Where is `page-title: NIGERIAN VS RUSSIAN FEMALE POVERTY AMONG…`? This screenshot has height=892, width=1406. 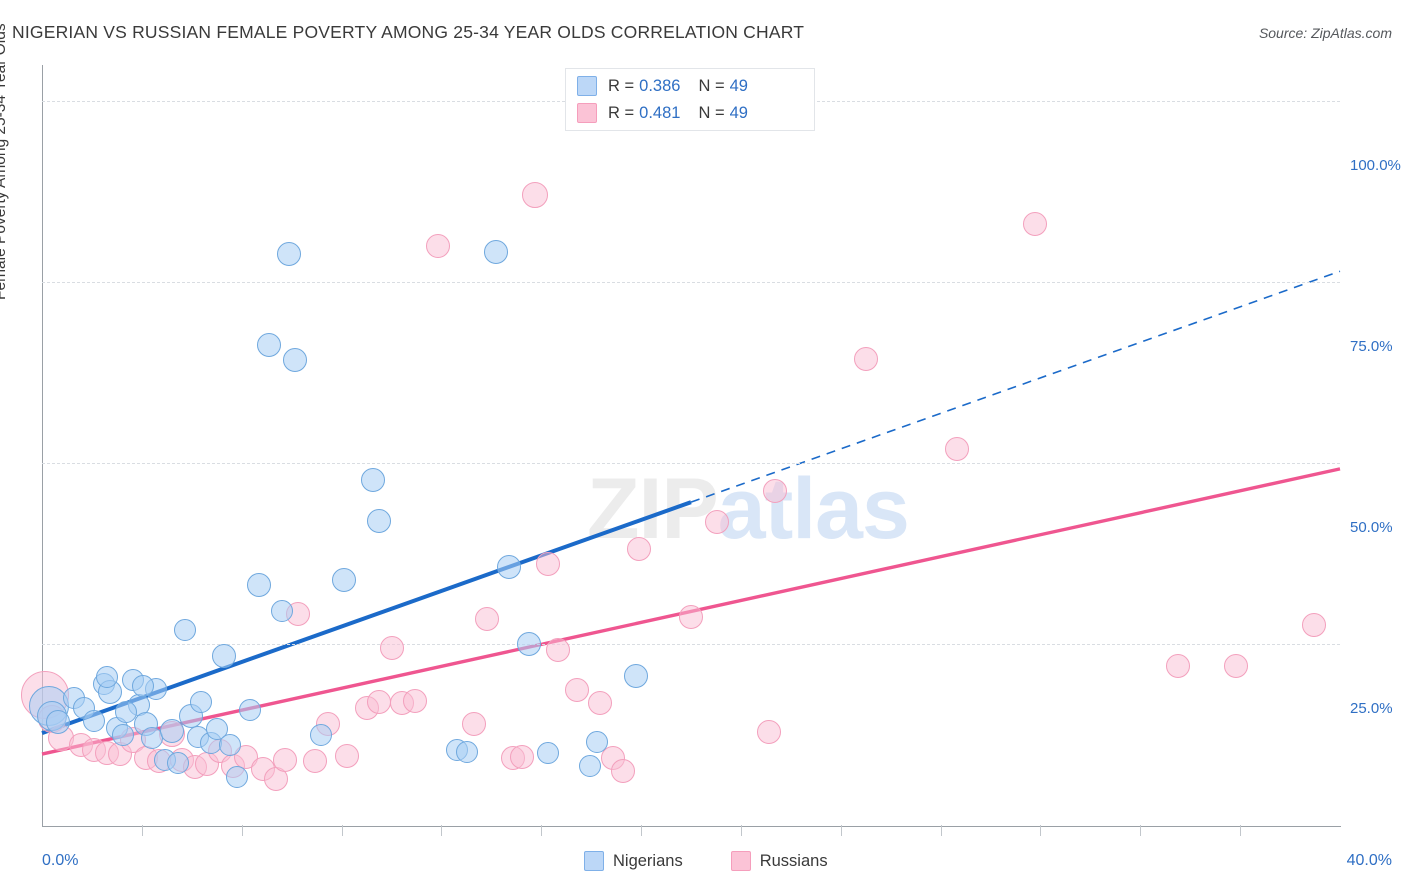
page-title: NIGERIAN VS RUSSIAN FEMALE POVERTY AMONG… is located at coordinates (408, 32).